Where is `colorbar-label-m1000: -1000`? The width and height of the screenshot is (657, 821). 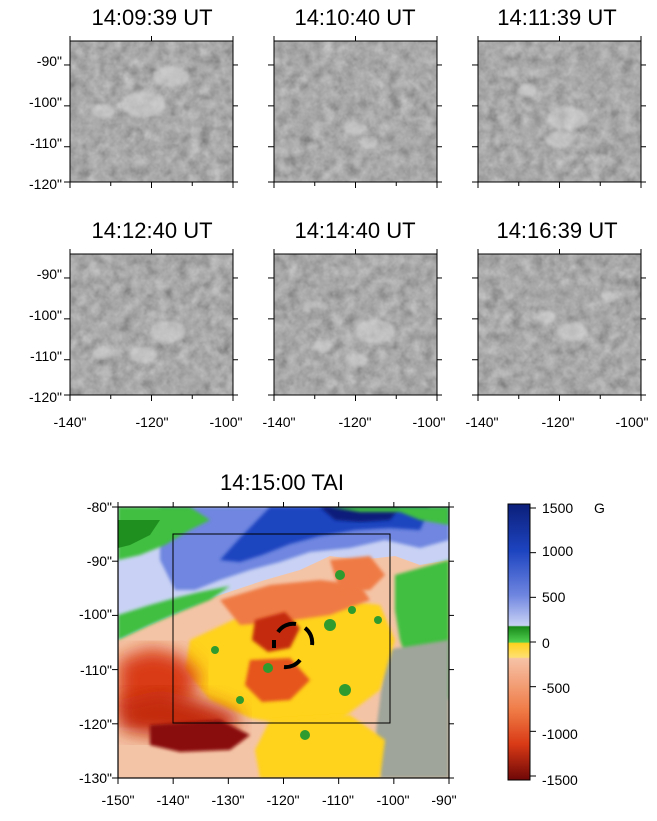 colorbar-label-m1000: -1000 is located at coordinates (560, 734).